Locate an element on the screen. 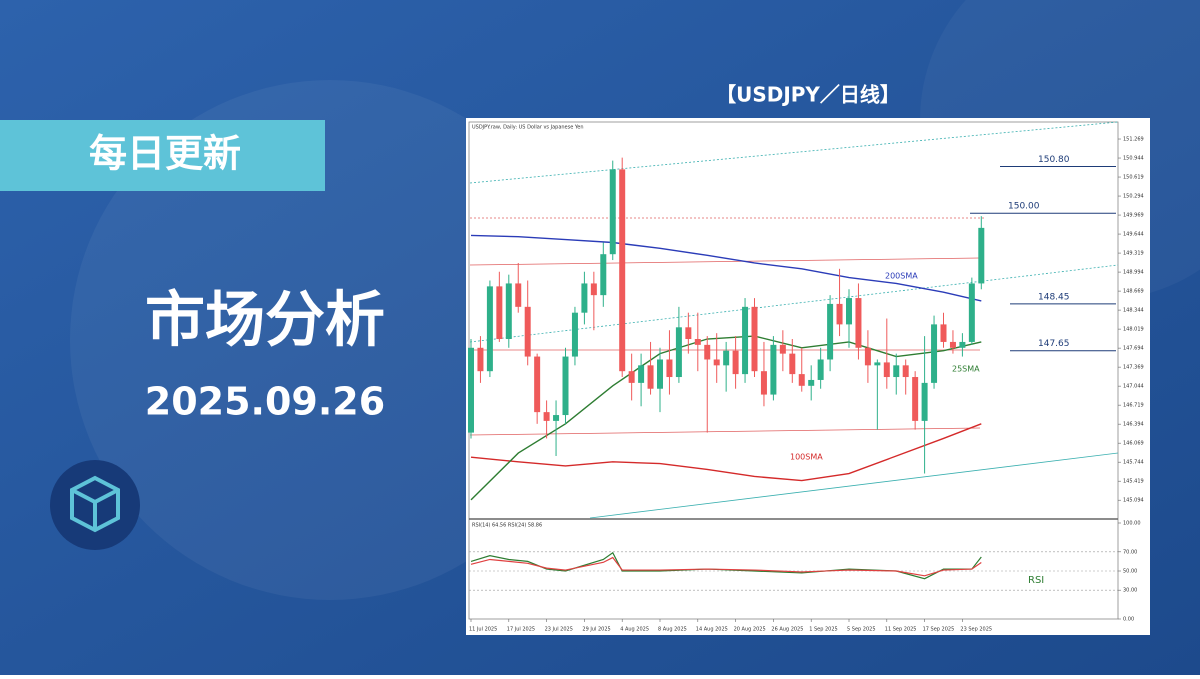 This screenshot has width=1200, height=679. y-tick-label: 149.319 is located at coordinates (1133, 254).